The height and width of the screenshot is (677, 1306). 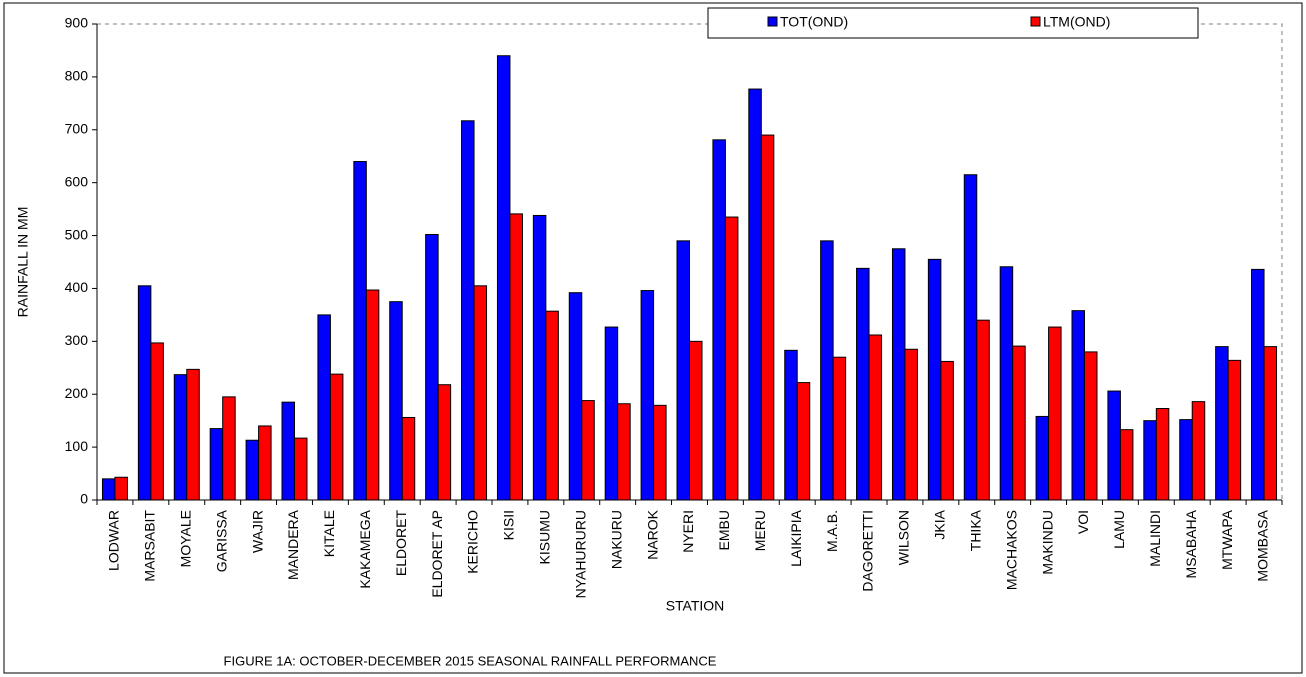 What do you see at coordinates (1155, 538) in the screenshot?
I see `x-tick-label: MALINDI` at bounding box center [1155, 538].